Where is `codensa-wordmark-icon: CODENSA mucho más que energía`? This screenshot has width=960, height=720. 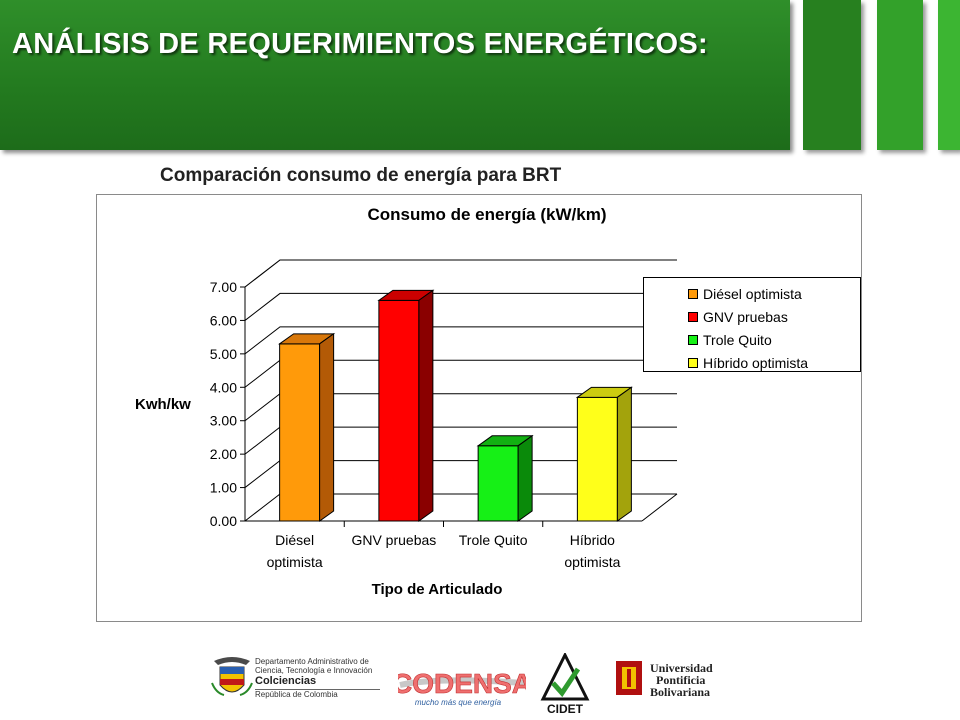
codensa-wordmark-icon: CODENSA mucho más que energía is located at coordinates (462, 687).